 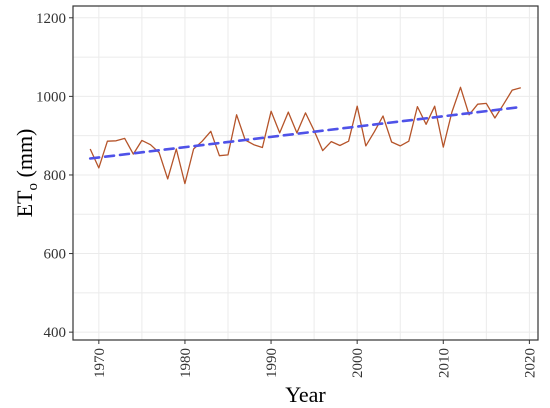 What do you see at coordinates (55, 176) in the screenshot?
I see `y-tick-label: 800` at bounding box center [55, 176].